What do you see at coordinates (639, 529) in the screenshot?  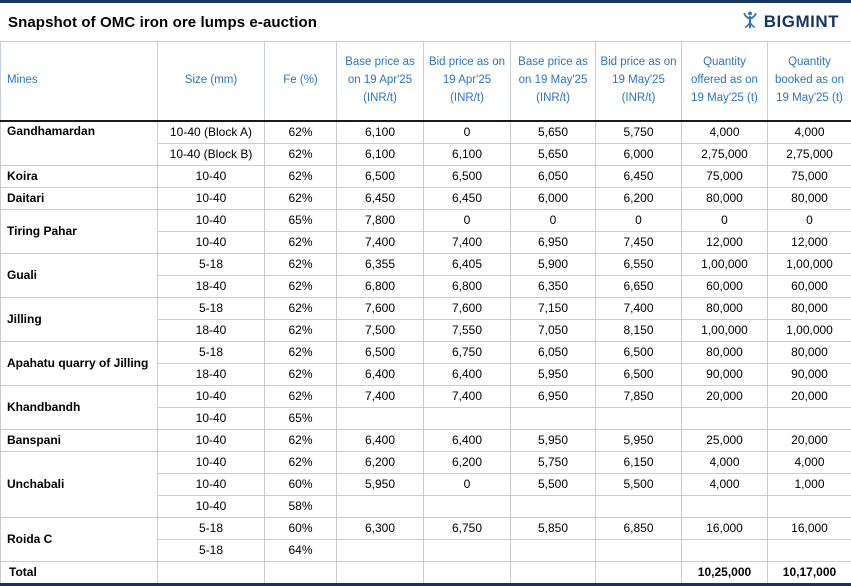 I see `bid-price-may-cell: 6,850` at bounding box center [639, 529].